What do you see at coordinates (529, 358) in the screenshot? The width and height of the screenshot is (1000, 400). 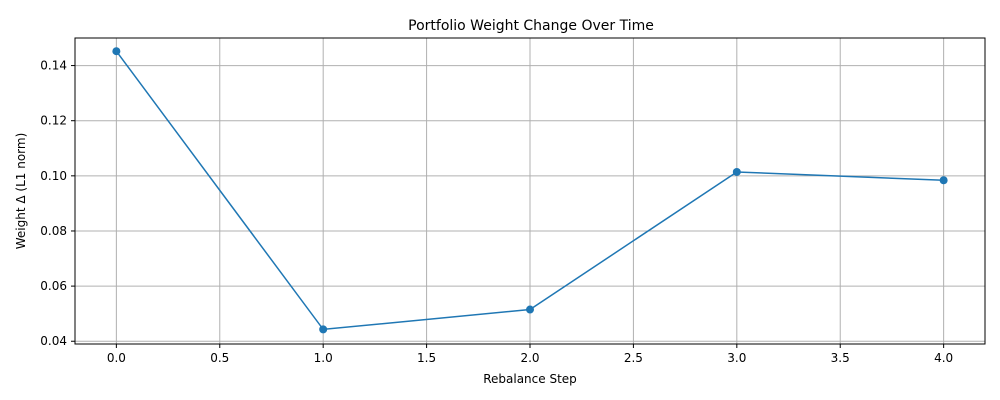 I see `x-tick-label: 2.0` at bounding box center [529, 358].